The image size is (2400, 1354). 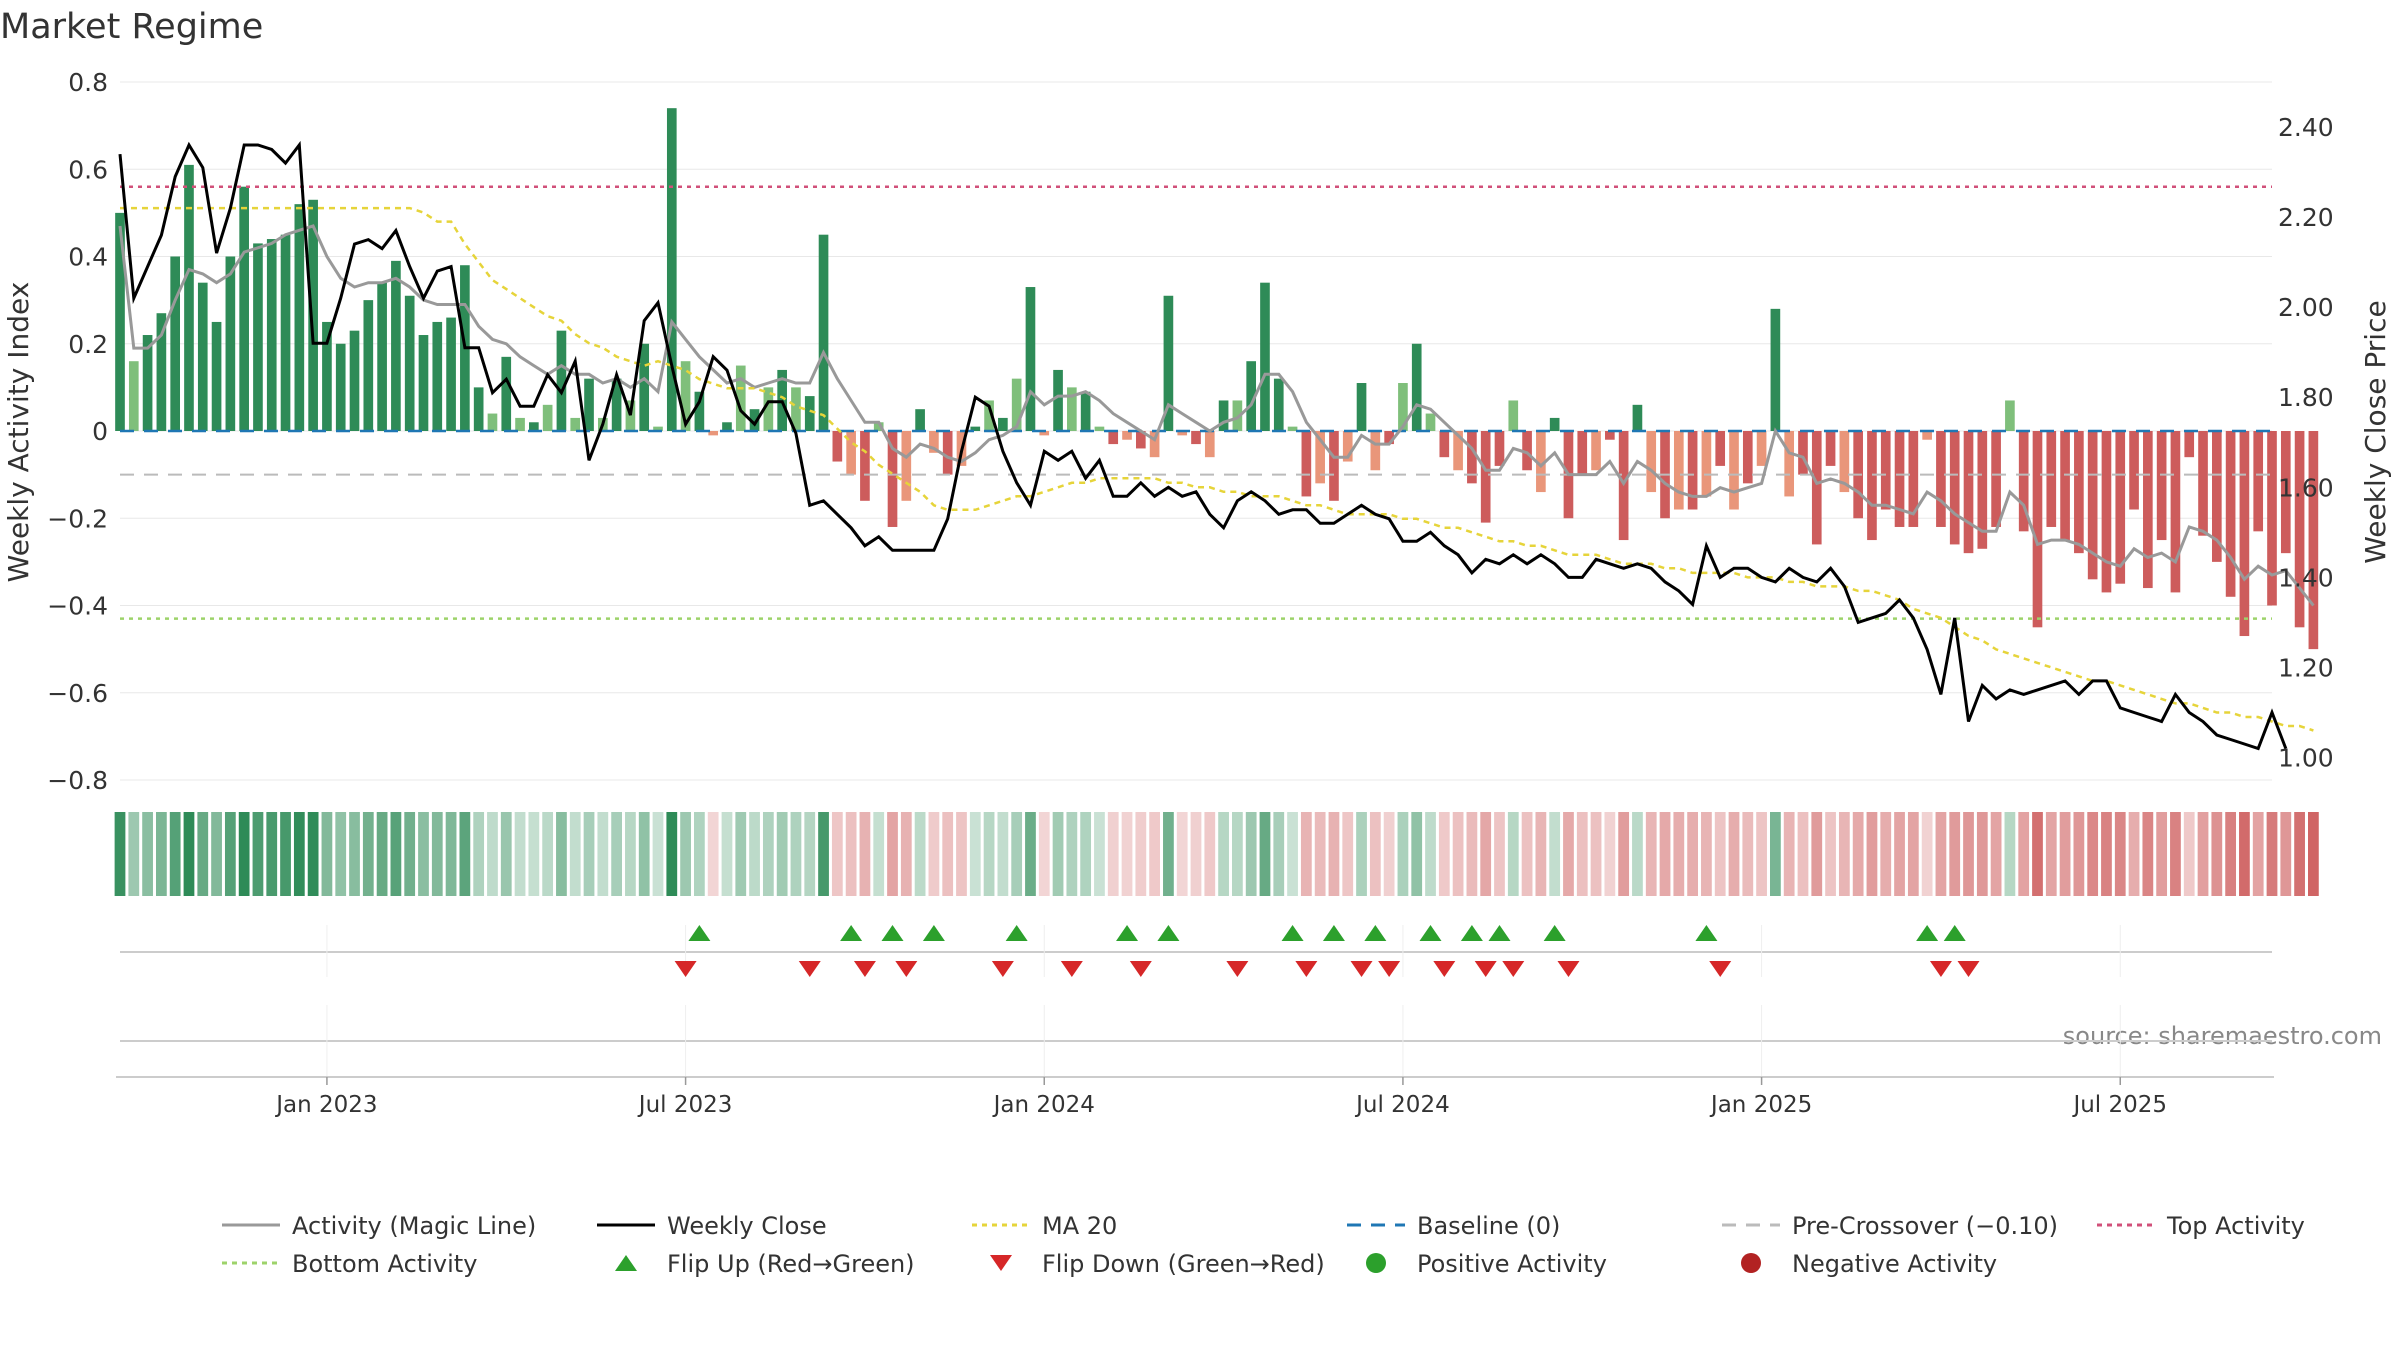 What do you see at coordinates (1512, 1264) in the screenshot?
I see `legend-label: Positive Activity` at bounding box center [1512, 1264].